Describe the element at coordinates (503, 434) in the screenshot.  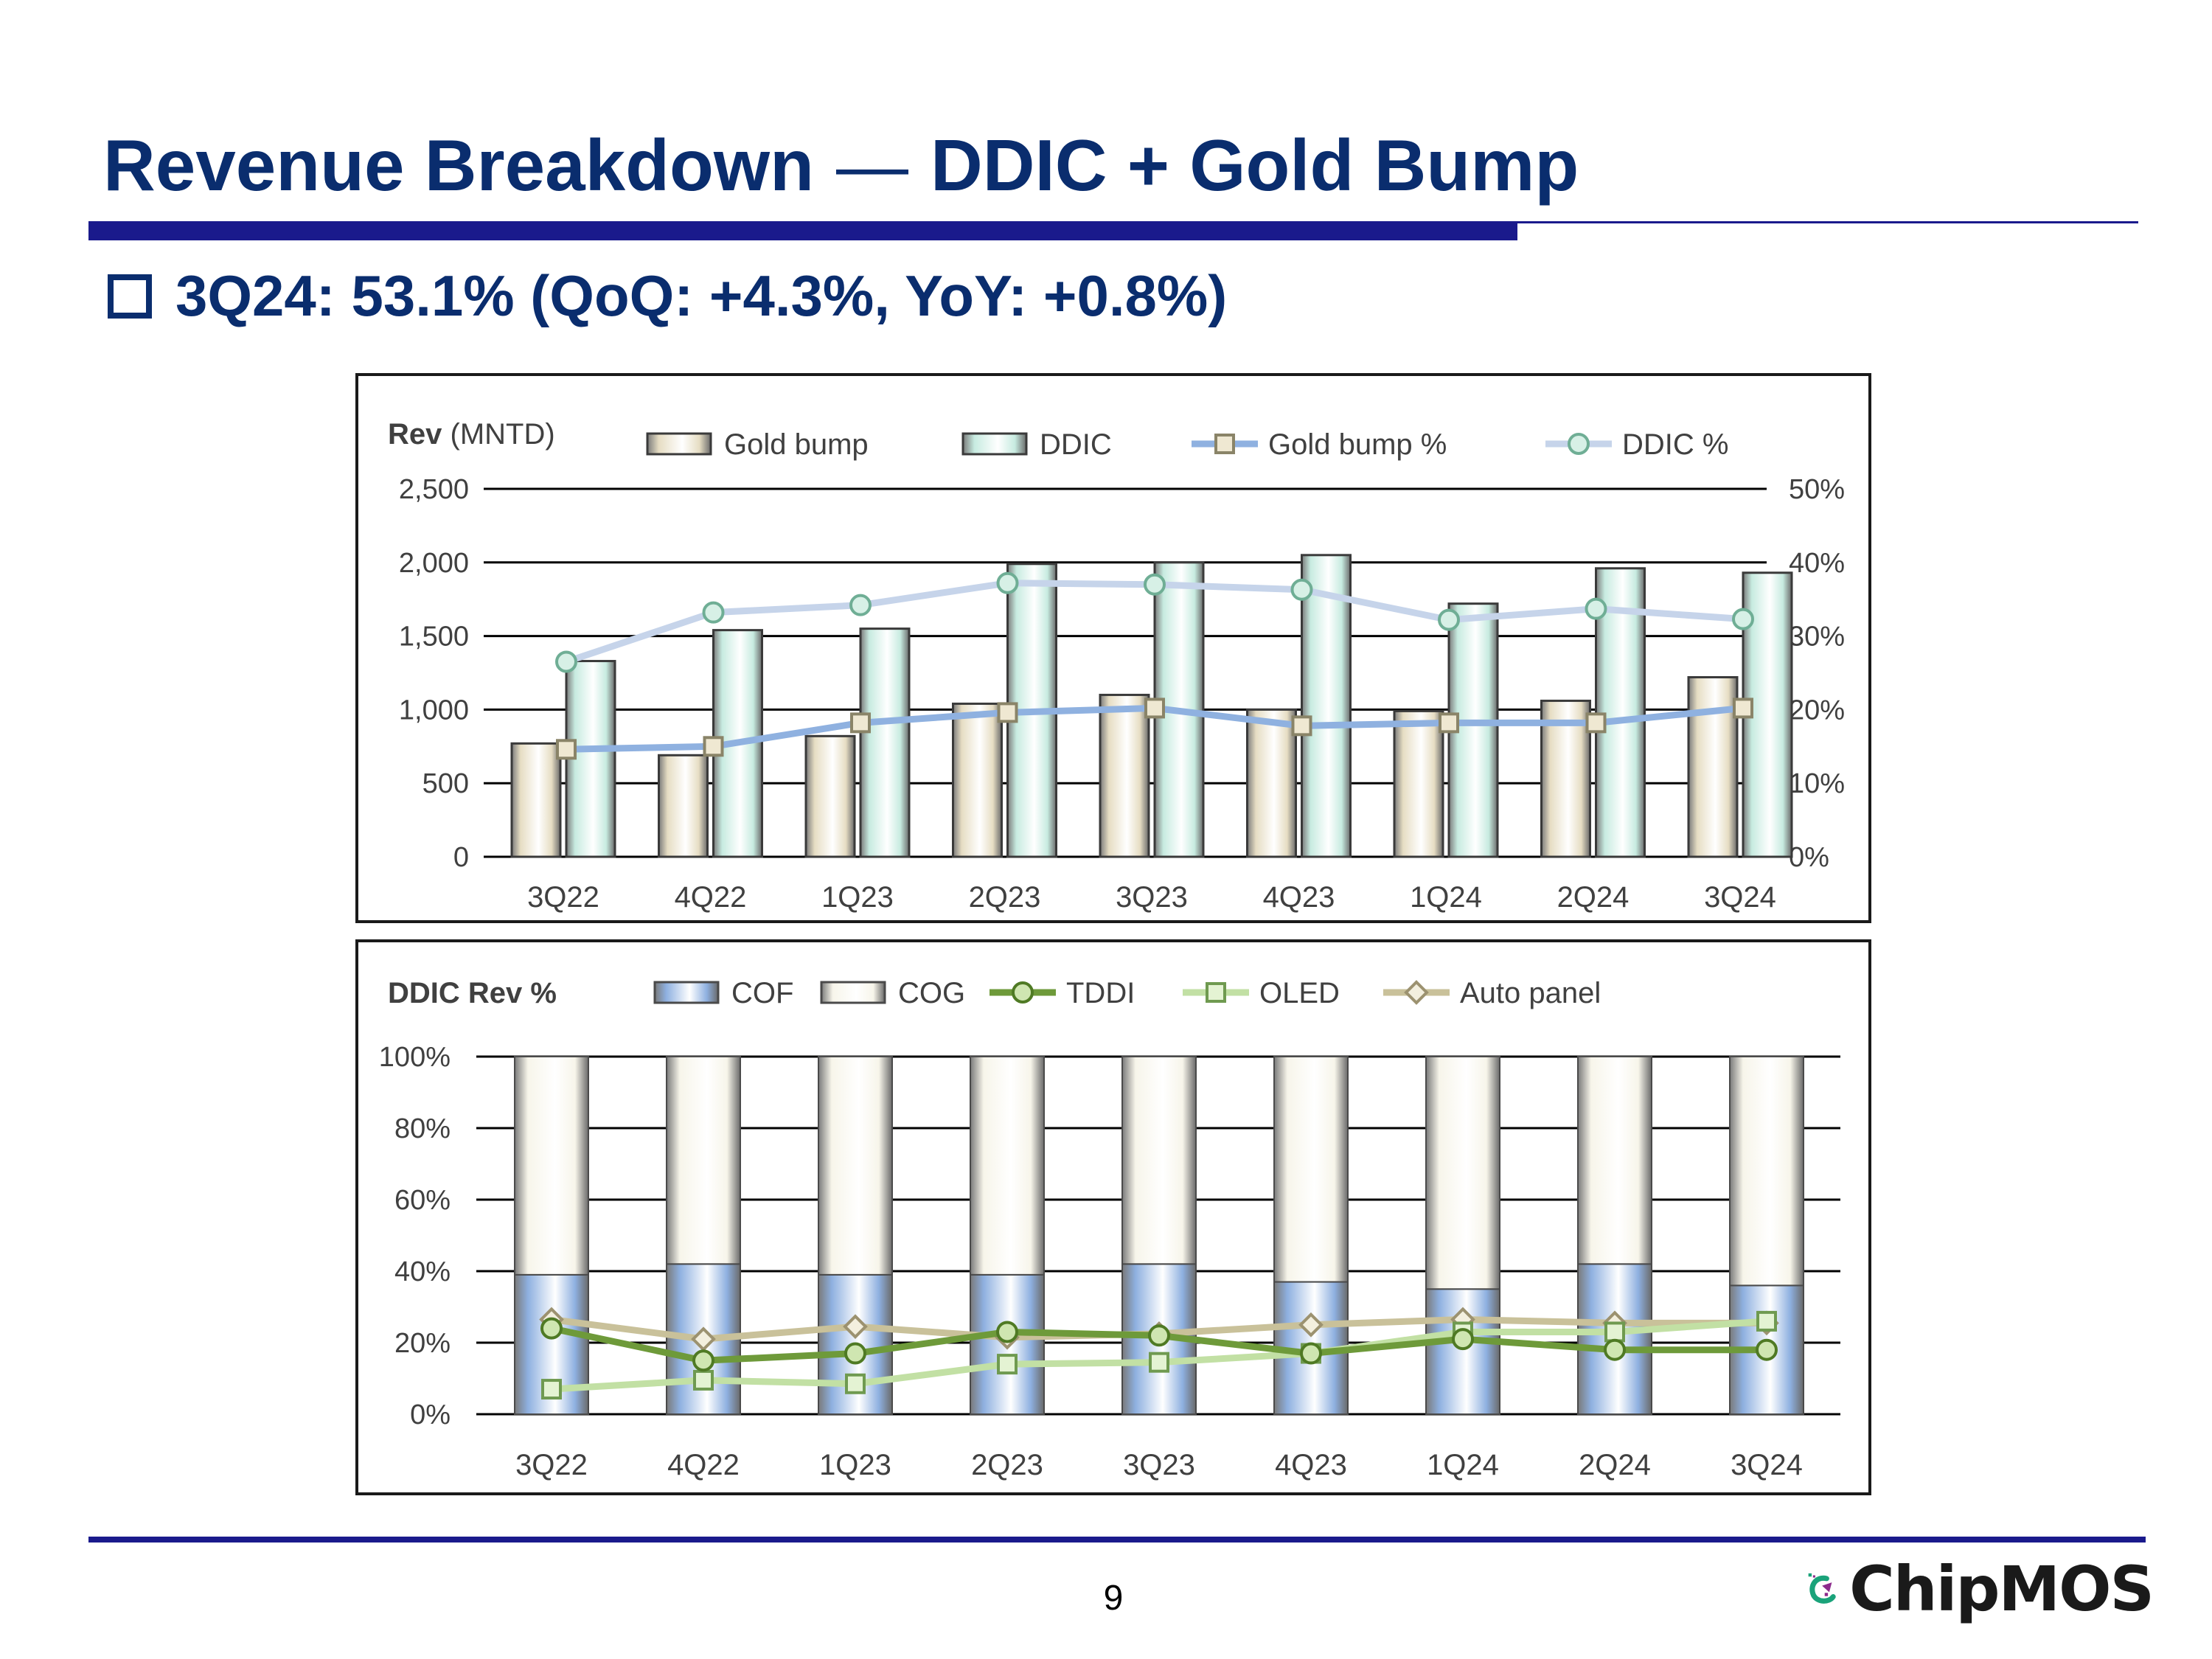
I see `y-axis-label-unit: (MNTD)` at that location.